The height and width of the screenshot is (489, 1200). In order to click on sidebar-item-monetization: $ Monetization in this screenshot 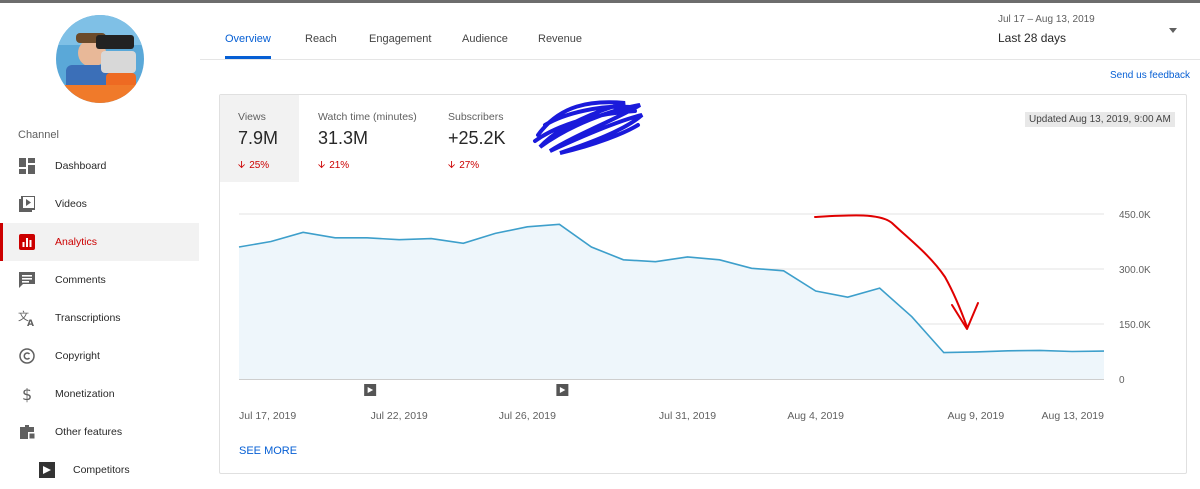, I will do `click(99, 394)`.